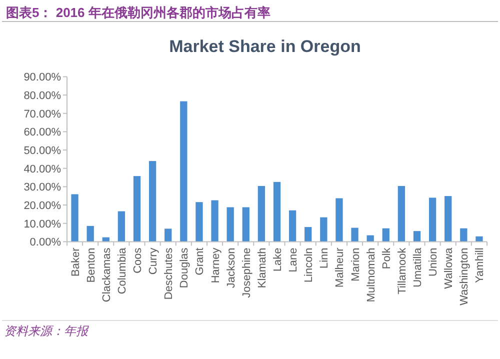 The width and height of the screenshot is (500, 359). I want to click on x-tick-label: Marion, so click(356, 265).